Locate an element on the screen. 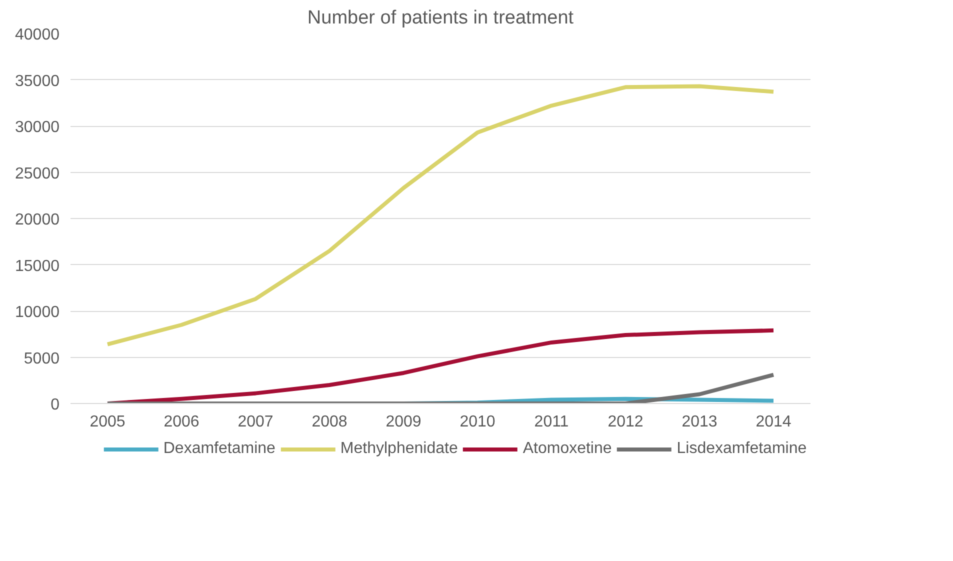 The height and width of the screenshot is (561, 953). x-tick-label: 2013 is located at coordinates (700, 422).